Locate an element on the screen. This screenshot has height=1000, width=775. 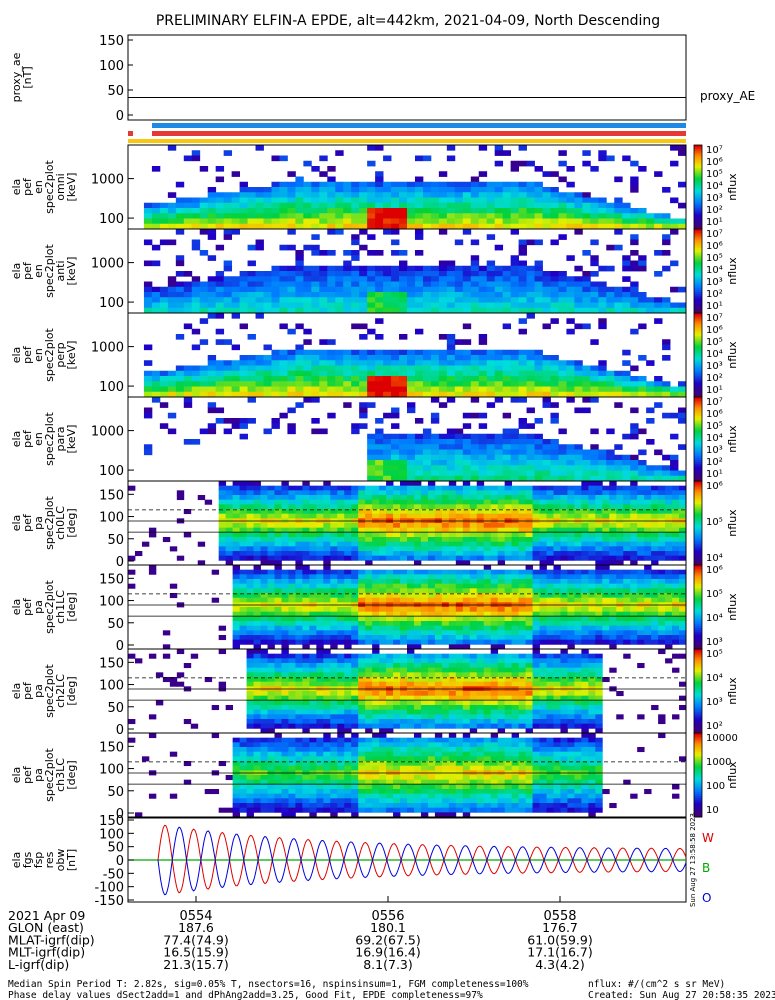
colorbar-tick-label: 10⁵ is located at coordinates (714, 174).